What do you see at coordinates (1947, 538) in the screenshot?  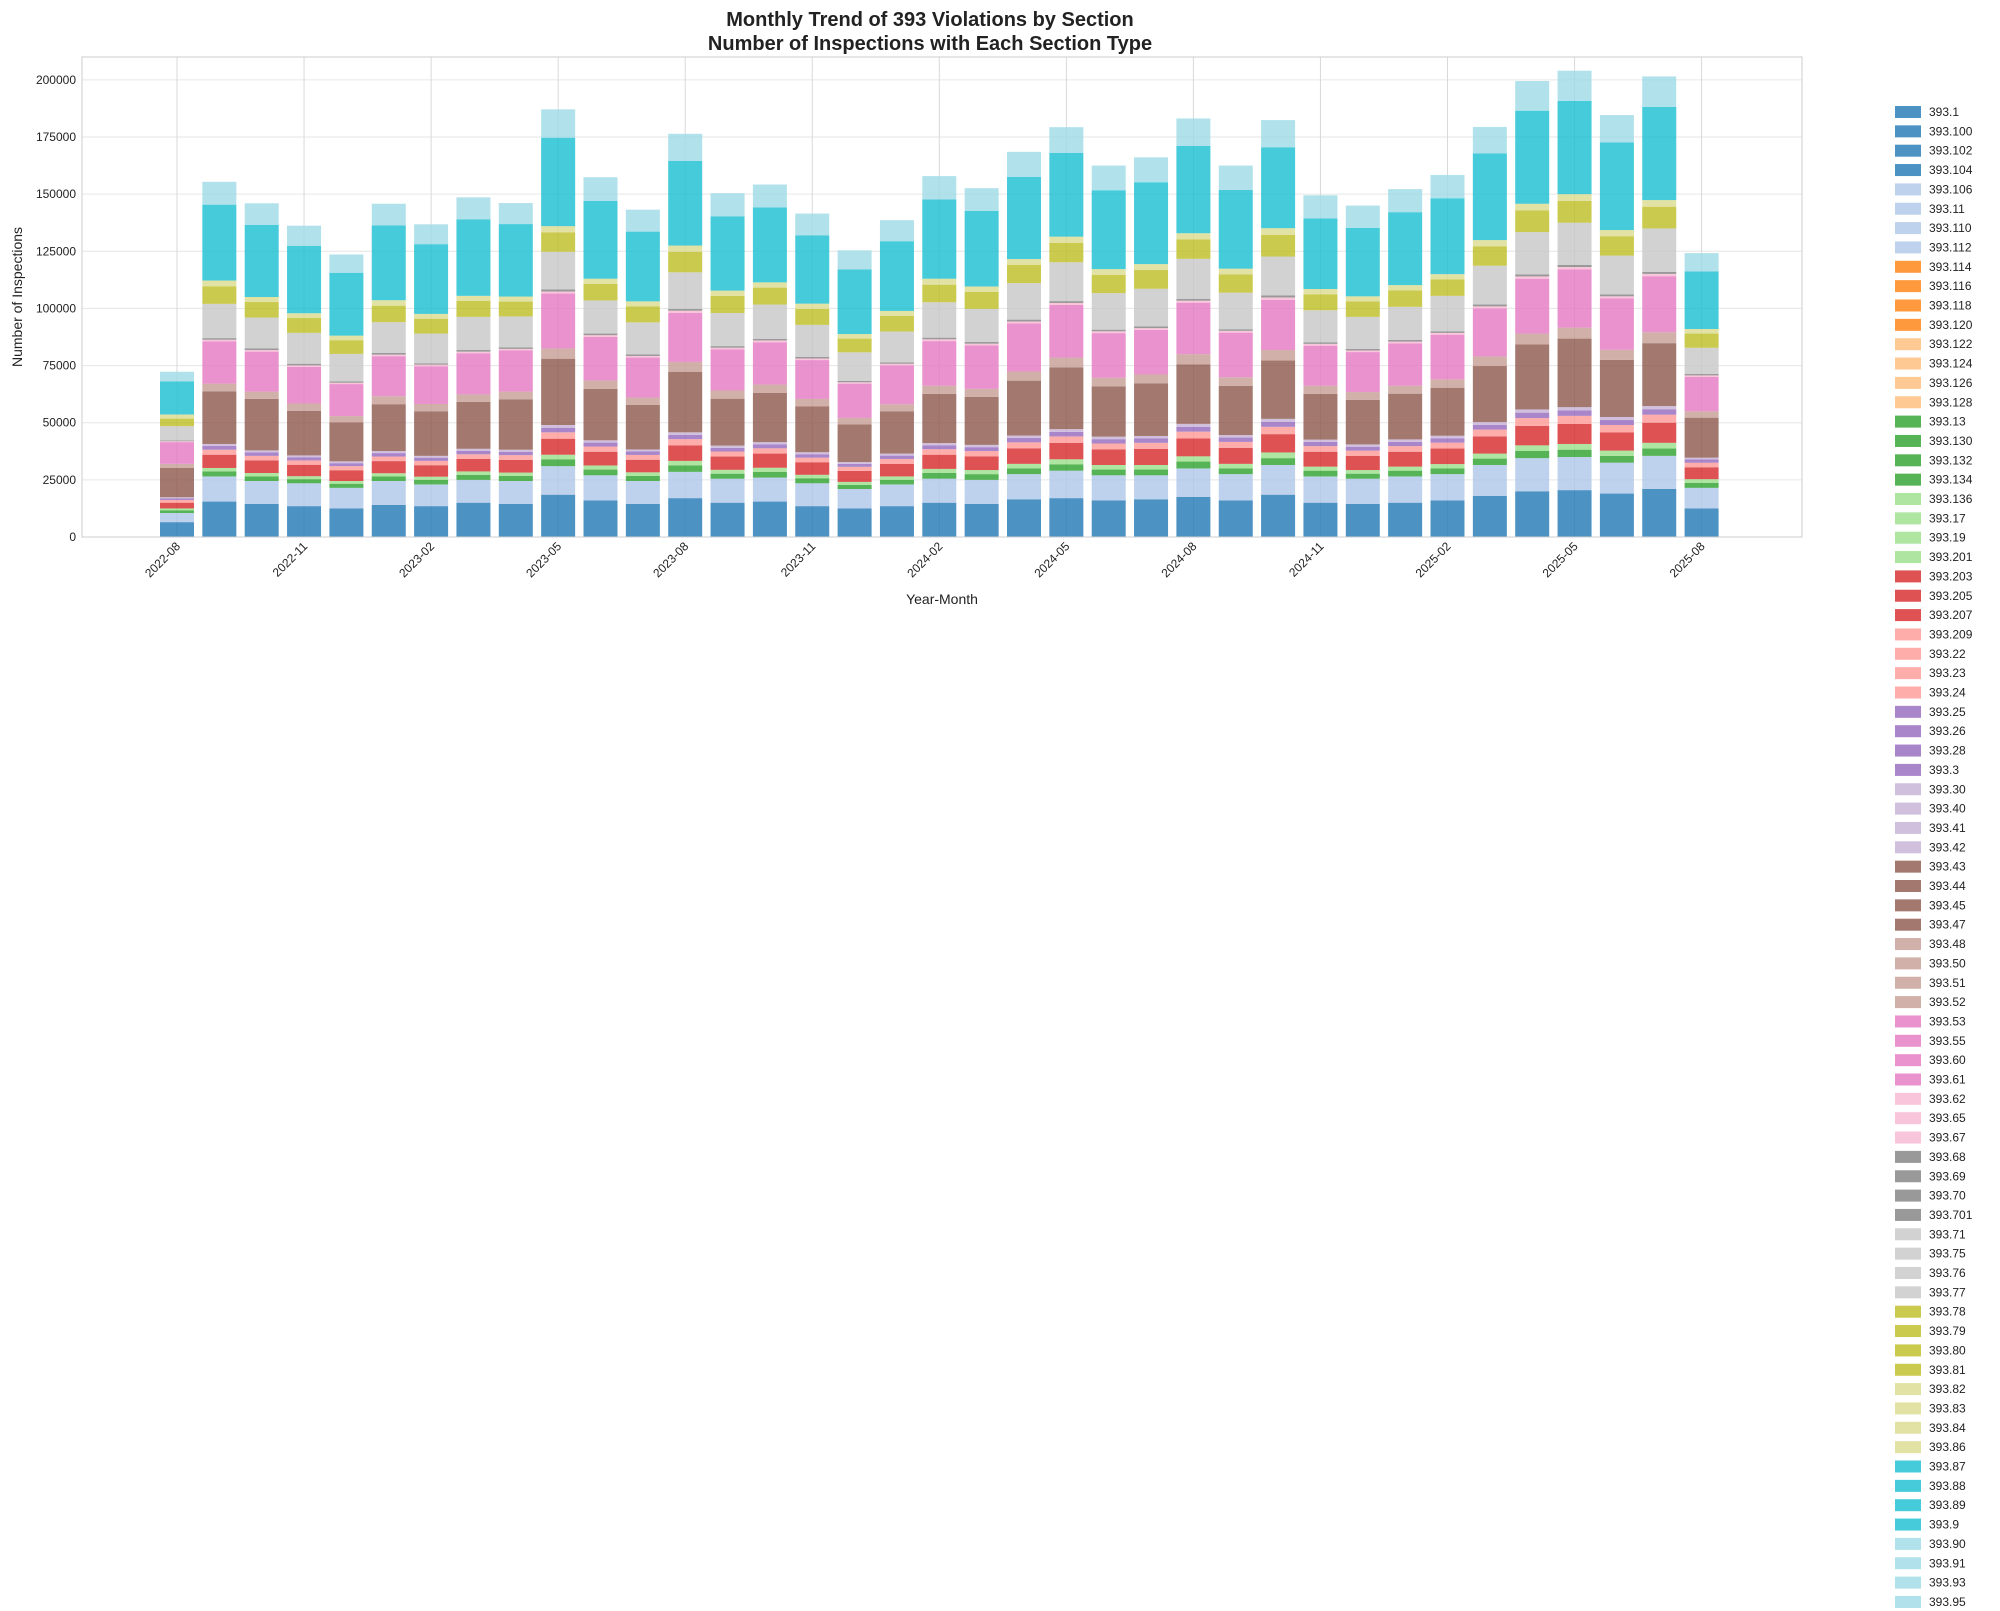 I see `legend-label: 393.19` at bounding box center [1947, 538].